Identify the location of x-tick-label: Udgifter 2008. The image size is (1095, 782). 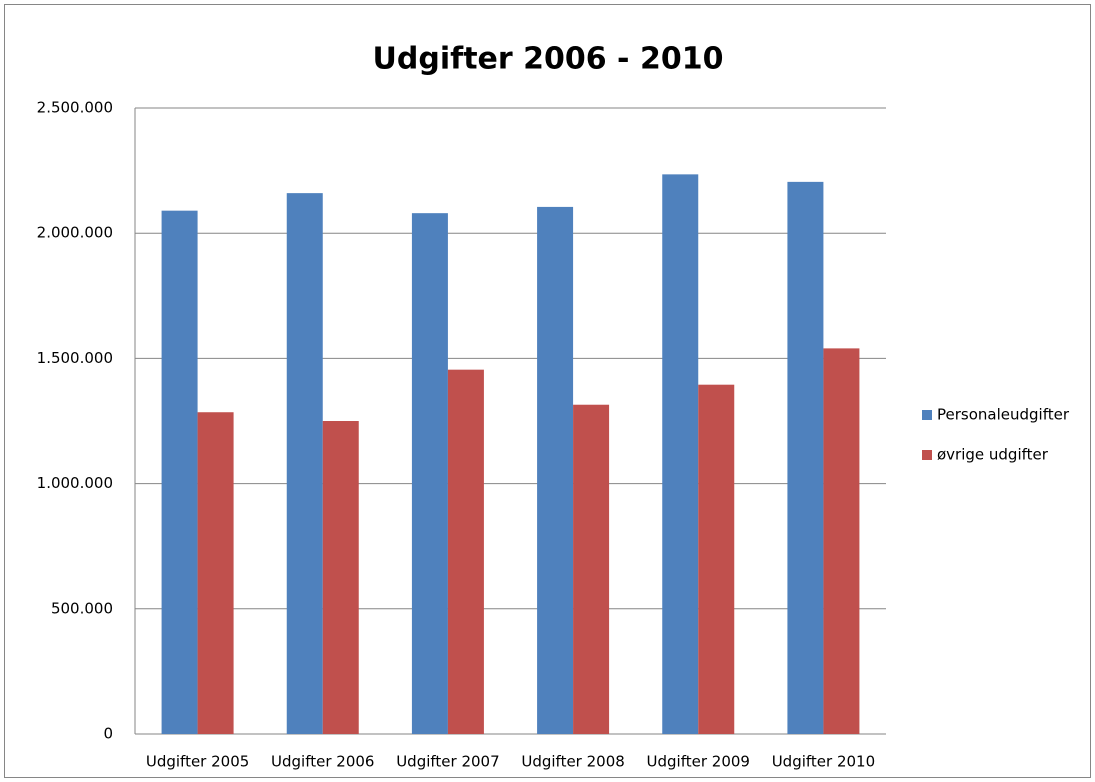
(572, 762).